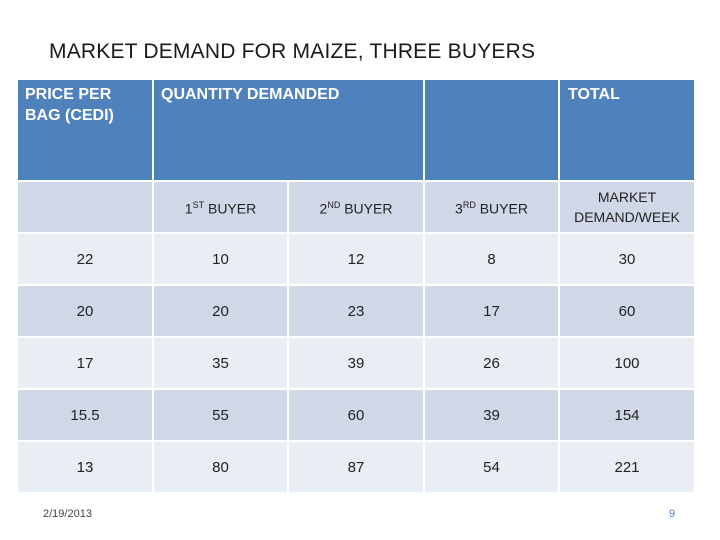 This screenshot has height=540, width=720. I want to click on table-row: 15.5 55 60 39 154, so click(356, 415).